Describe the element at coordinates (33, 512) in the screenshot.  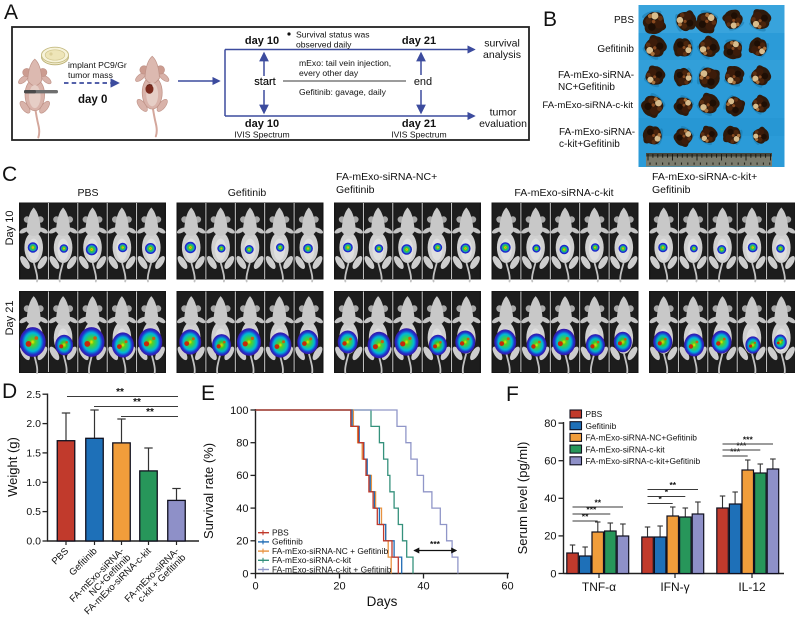
I see `svg-text: 0.5` at that location.